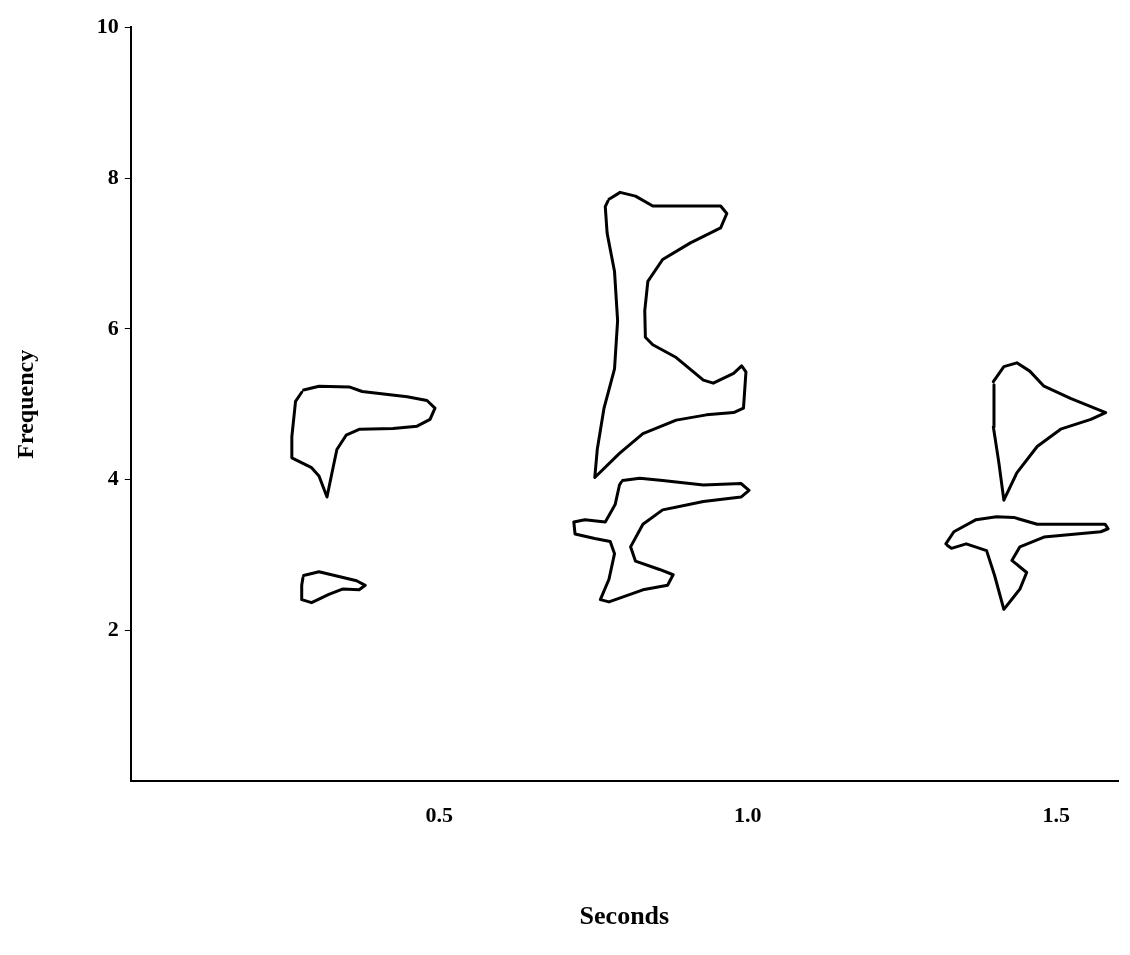 The height and width of the screenshot is (955, 1130). Describe the element at coordinates (748, 815) in the screenshot. I see `x-tick-label: 1.0` at that location.